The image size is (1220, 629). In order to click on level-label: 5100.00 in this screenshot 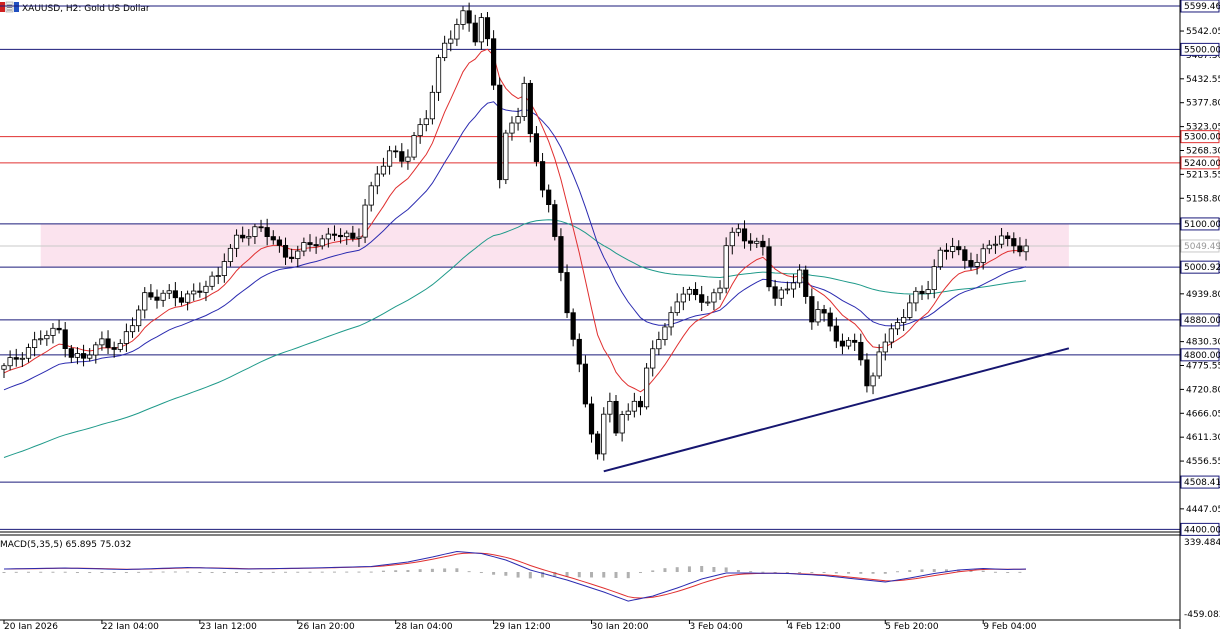, I will do `click(1202, 225)`.